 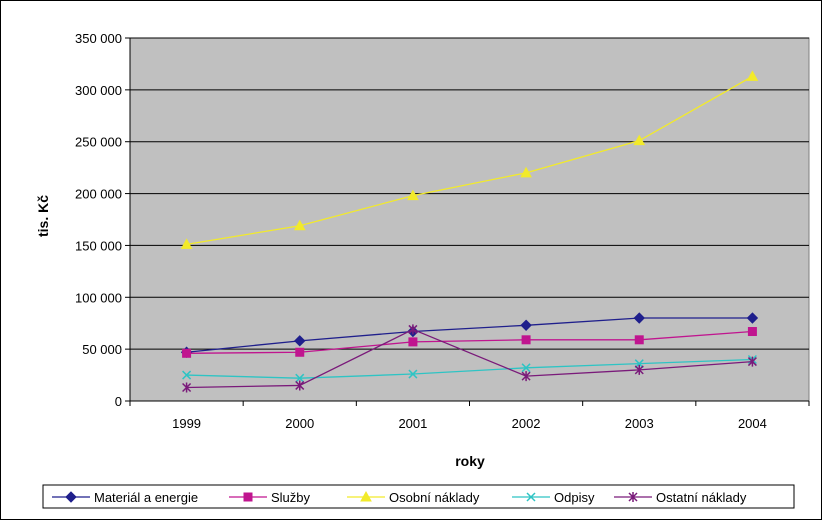 What do you see at coordinates (186, 423) in the screenshot?
I see `x-tick-label: 1999` at bounding box center [186, 423].